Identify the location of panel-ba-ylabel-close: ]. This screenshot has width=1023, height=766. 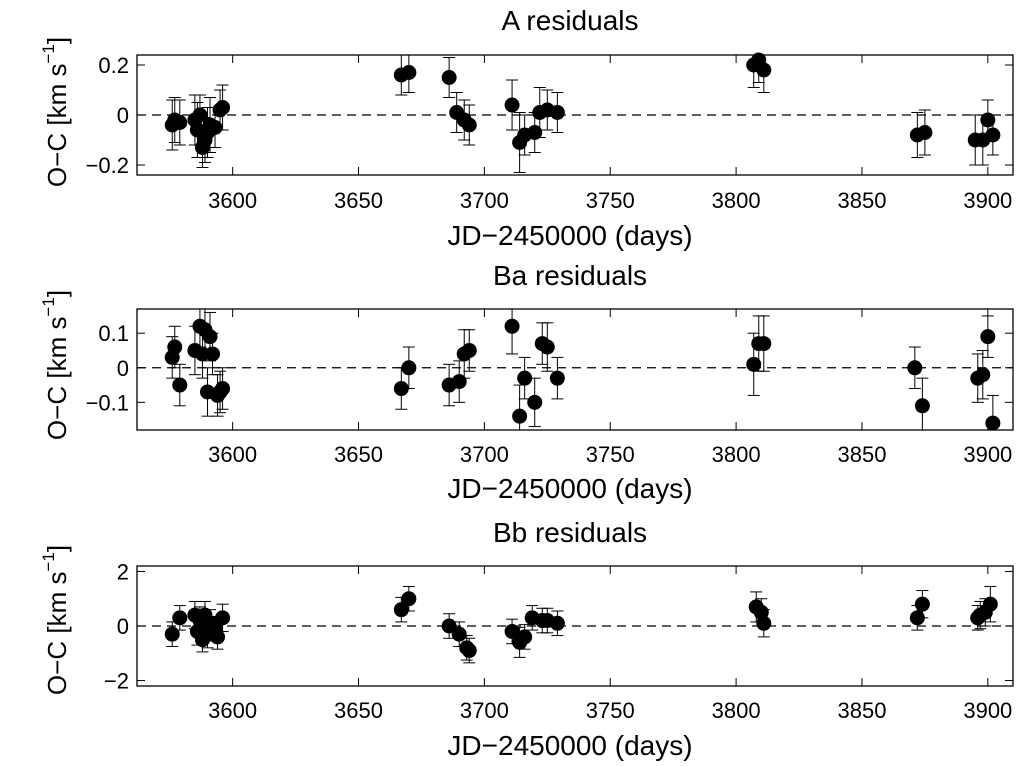
(57, 293).